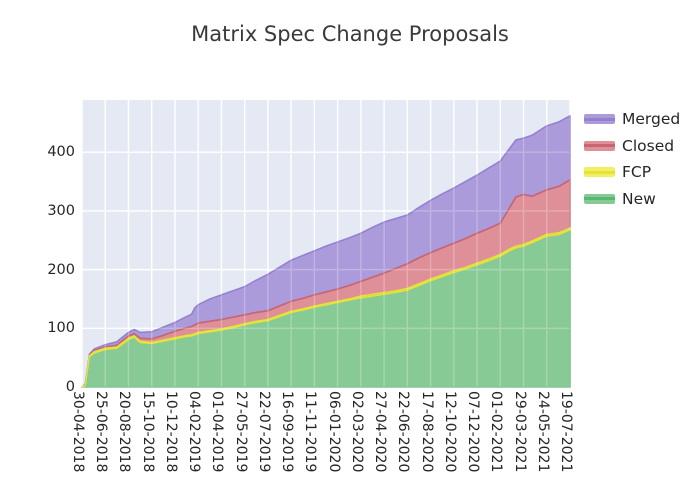 The width and height of the screenshot is (700, 500). I want to click on x-tick-label: 22-06-2020, so click(403, 432).